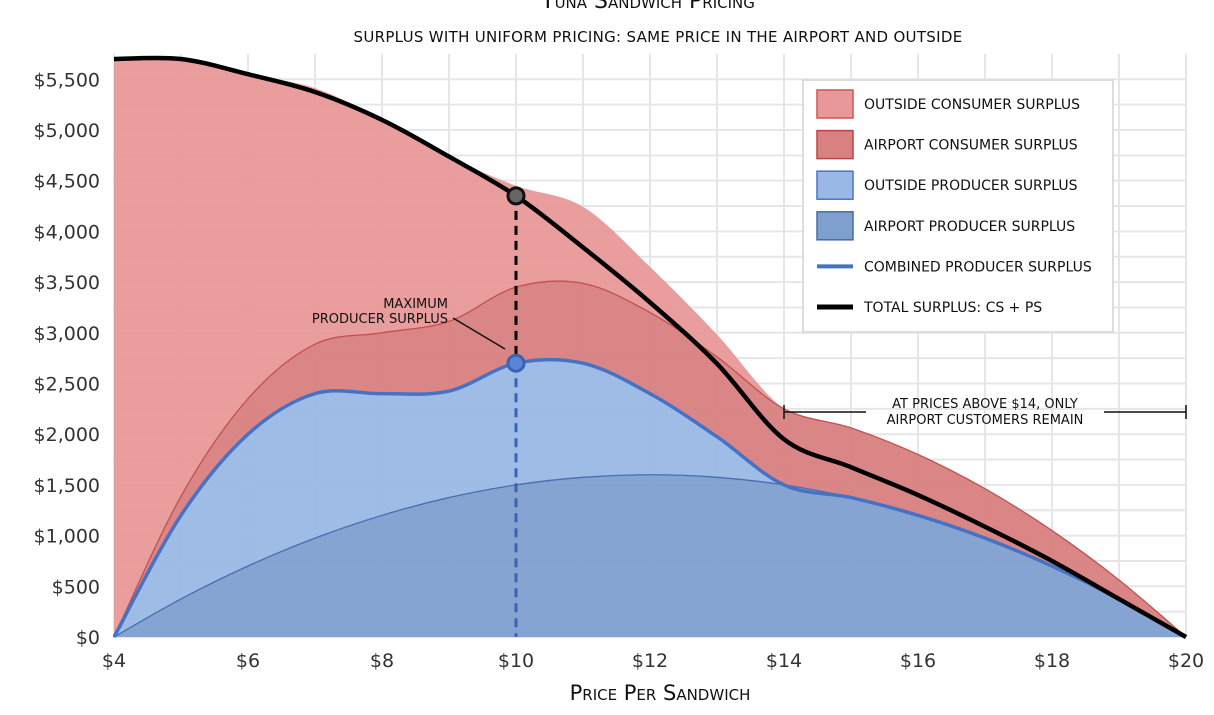 The height and width of the screenshot is (715, 1214). Describe the element at coordinates (67, 182) in the screenshot. I see `y-tick-label: $4,500` at that location.